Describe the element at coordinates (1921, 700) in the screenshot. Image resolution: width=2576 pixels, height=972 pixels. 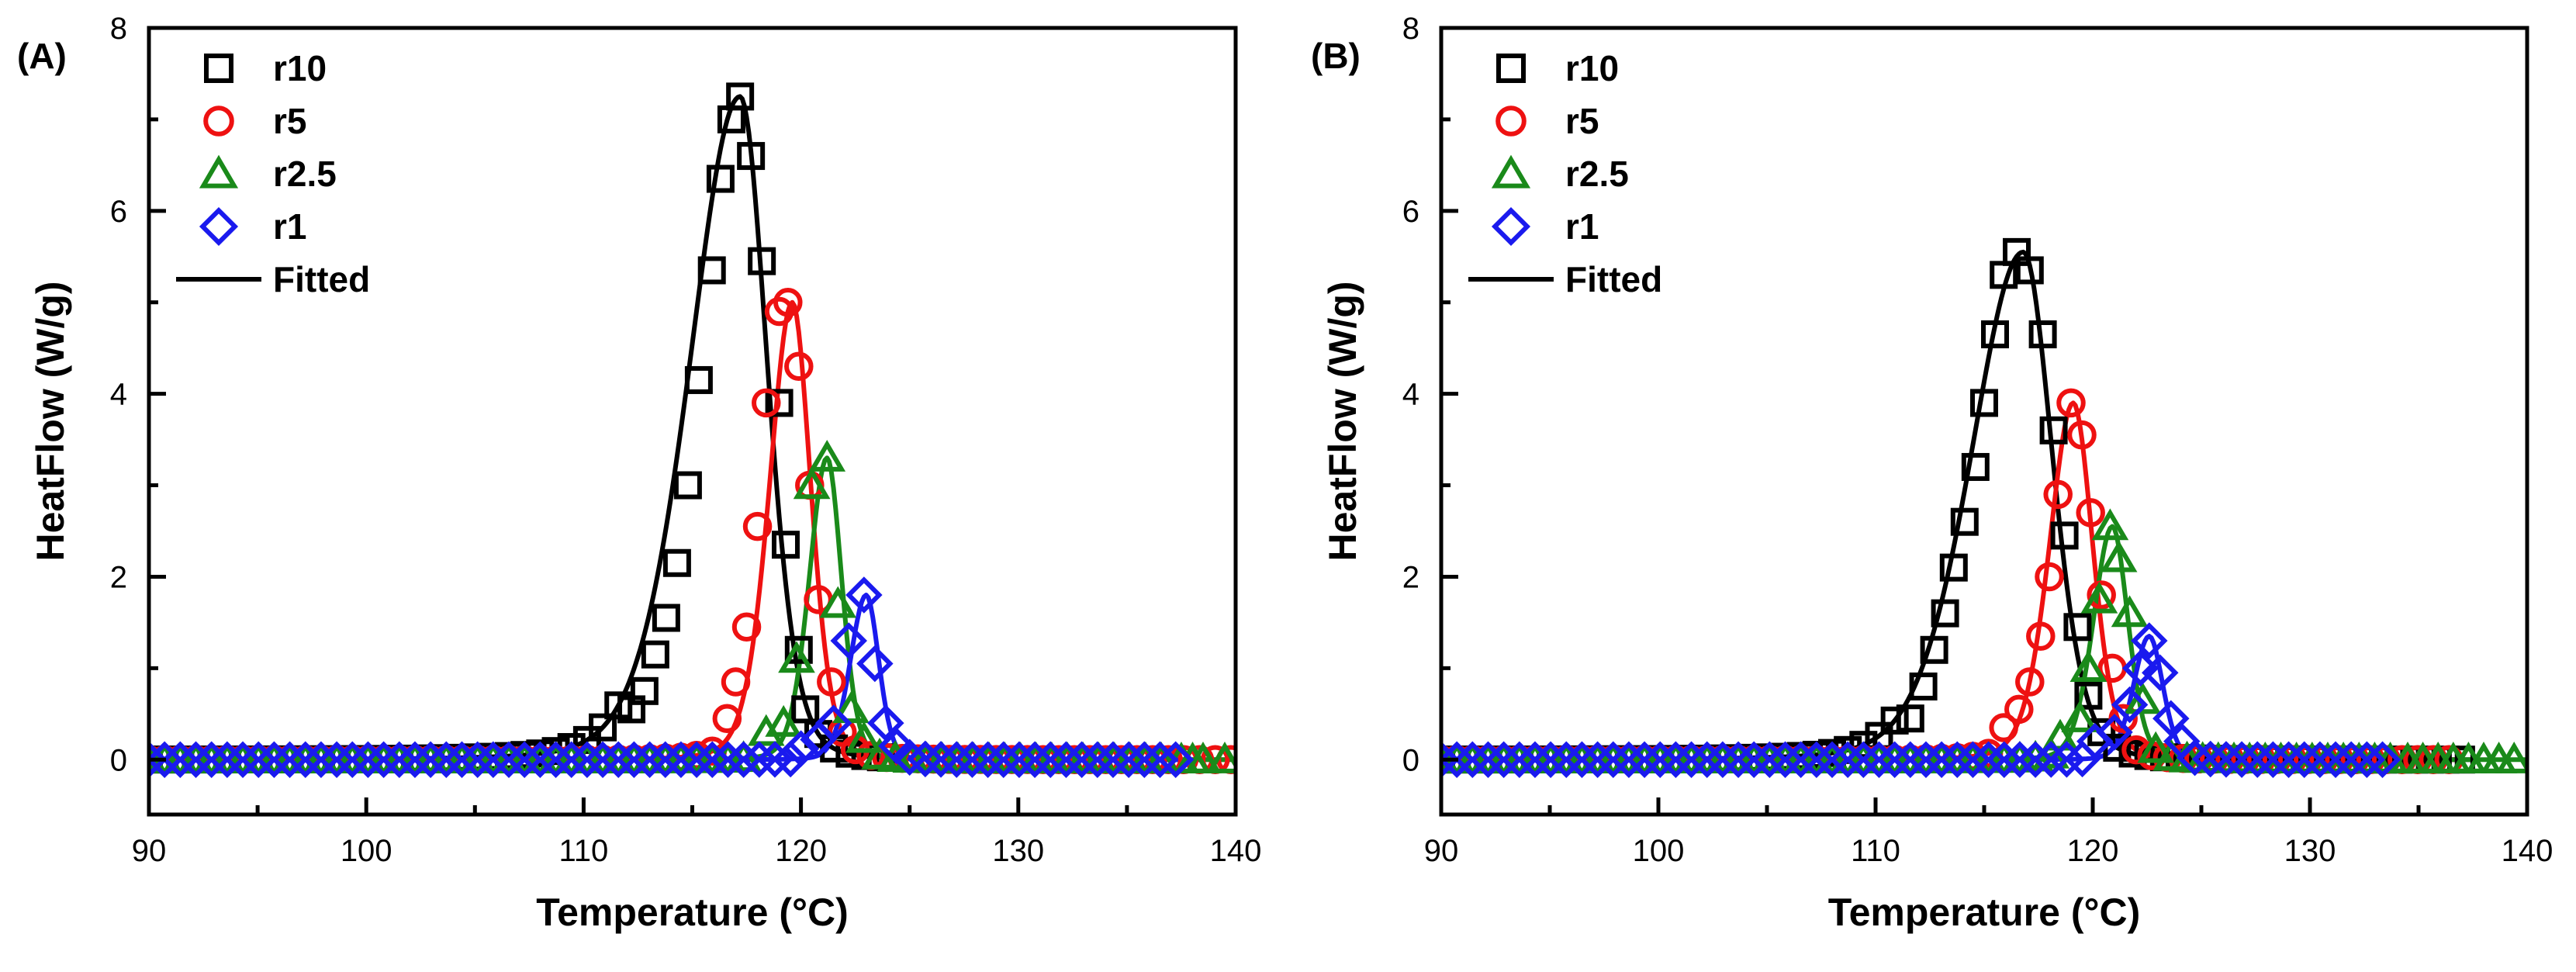
I see `series-r1` at that location.